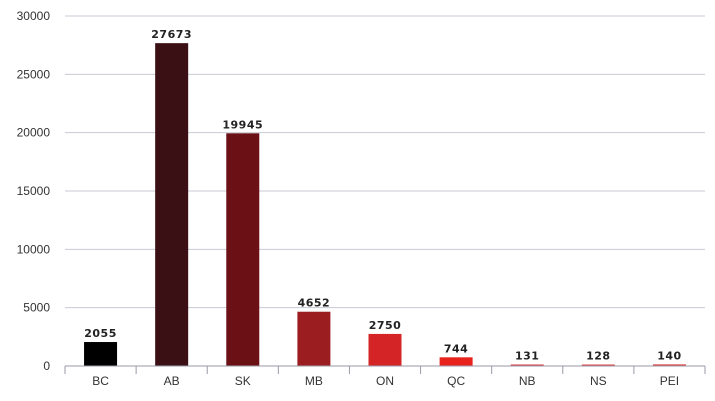  I want to click on bar-on, so click(385, 349).